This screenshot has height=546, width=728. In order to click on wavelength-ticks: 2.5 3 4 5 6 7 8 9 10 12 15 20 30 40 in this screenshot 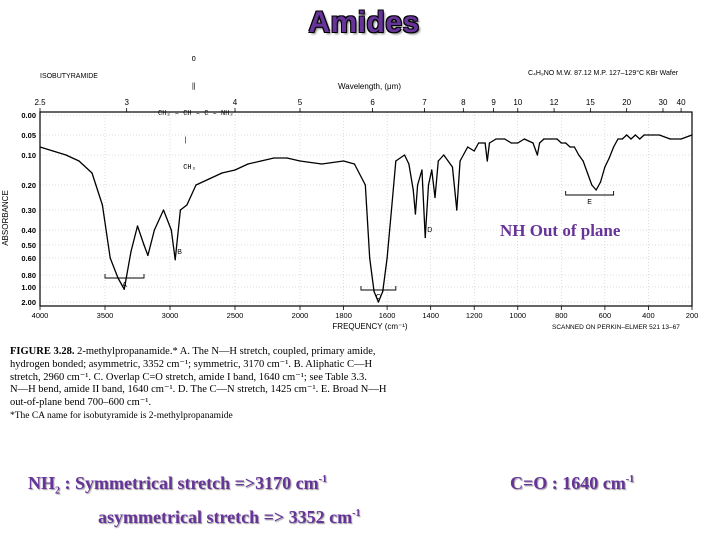, I will do `click(360, 105)`.